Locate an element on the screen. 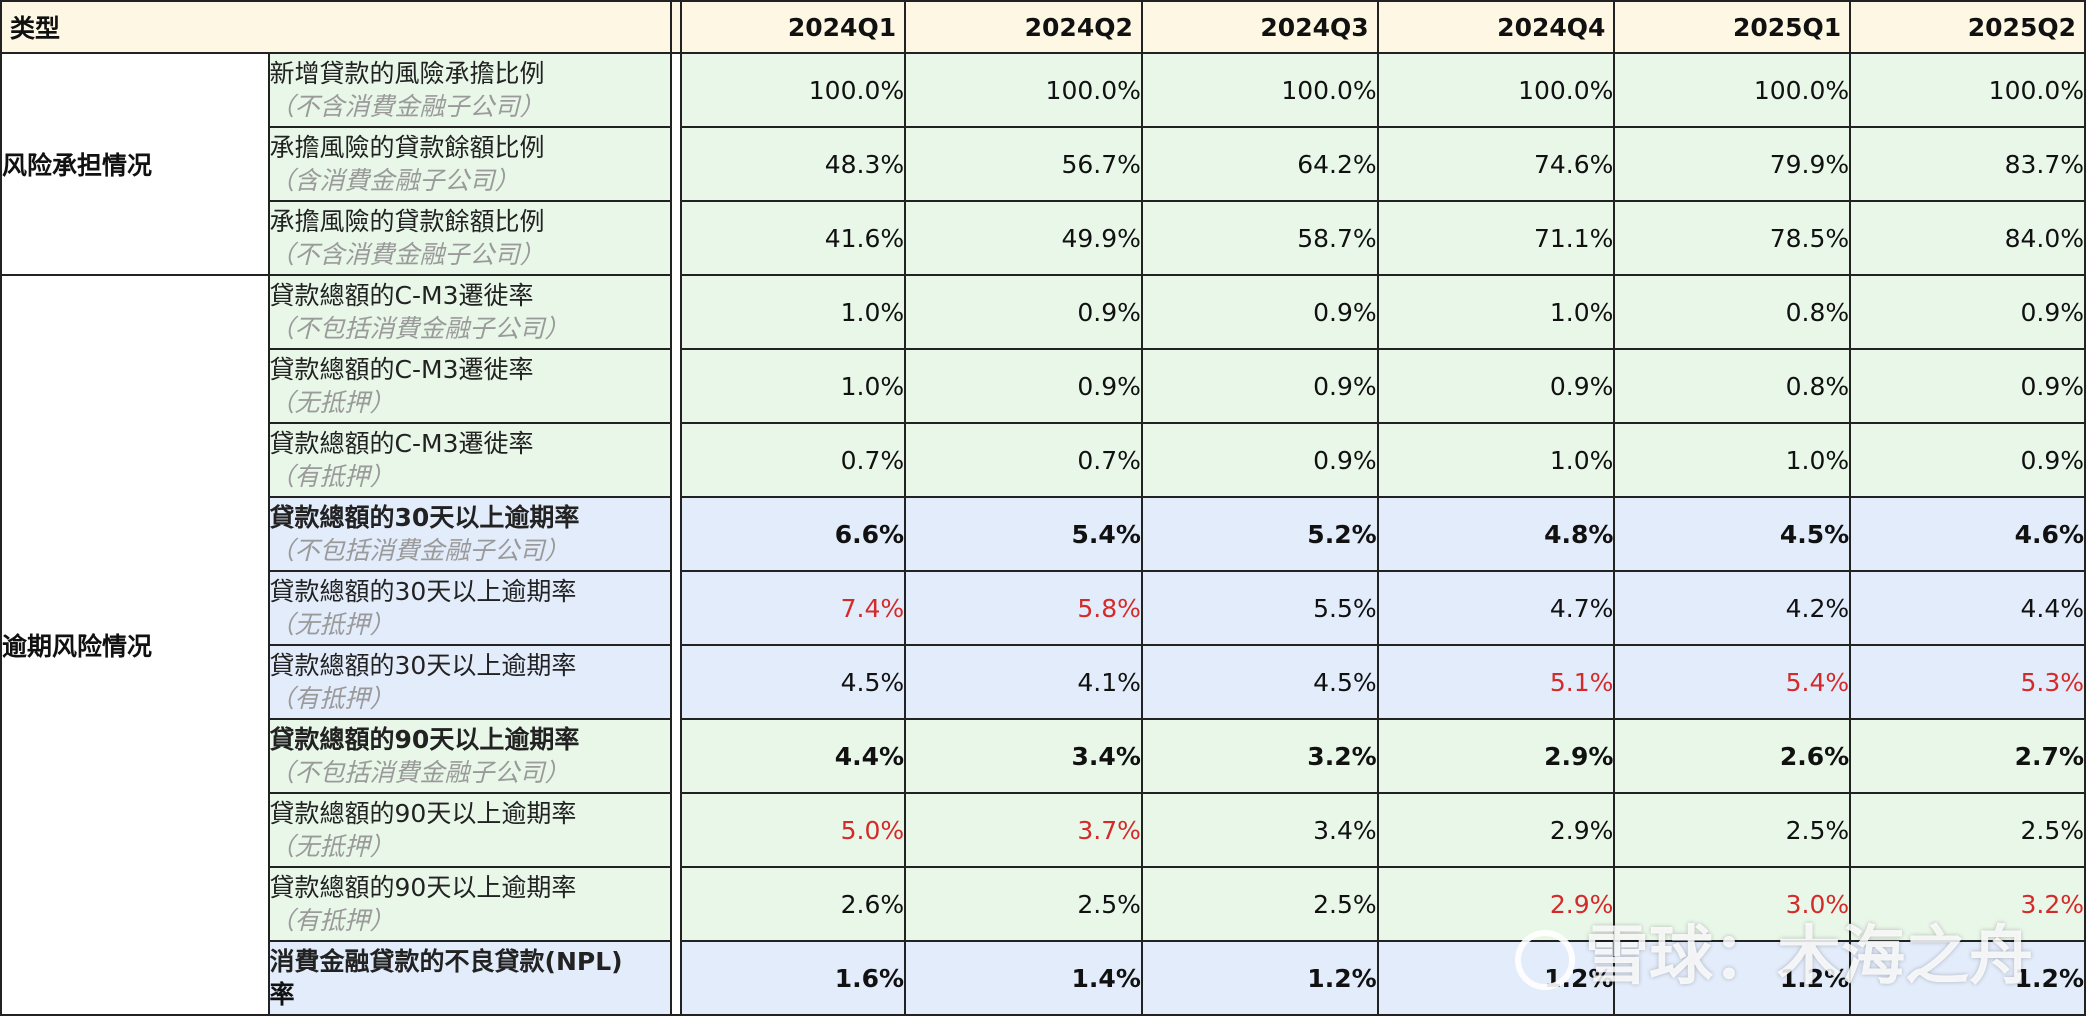 The height and width of the screenshot is (1018, 2086). value-cell: 58.7% is located at coordinates (1259, 238).